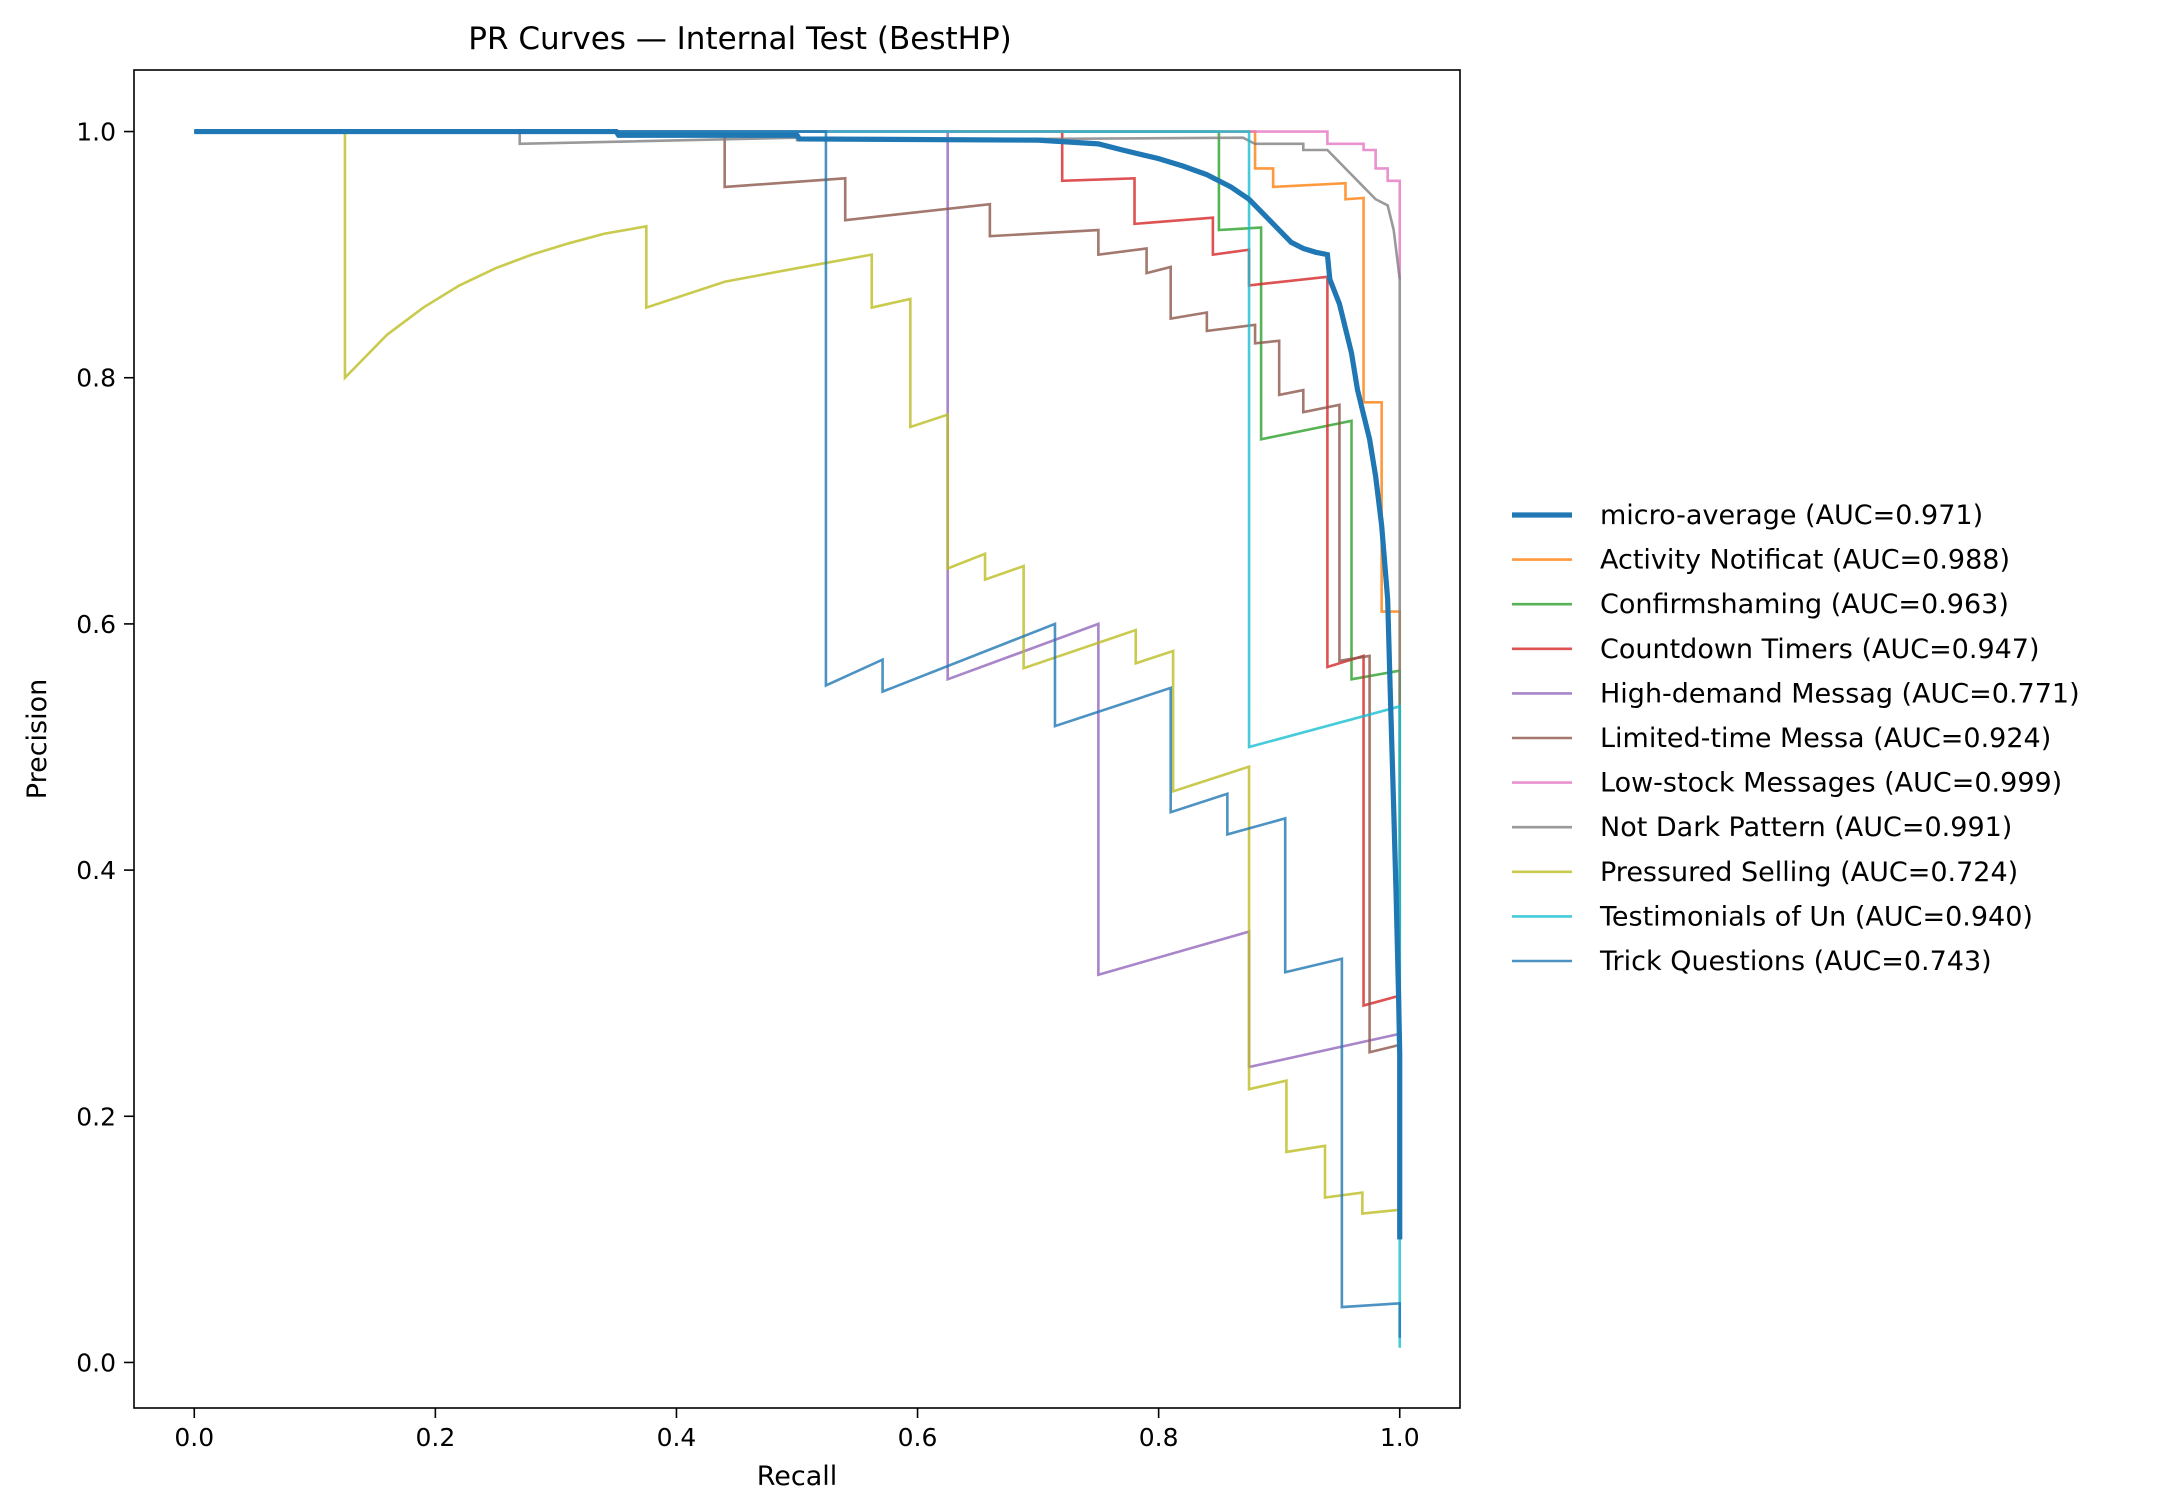 The width and height of the screenshot is (2168, 1512). I want to click on y-tick-label: 0.0, so click(96, 1362).